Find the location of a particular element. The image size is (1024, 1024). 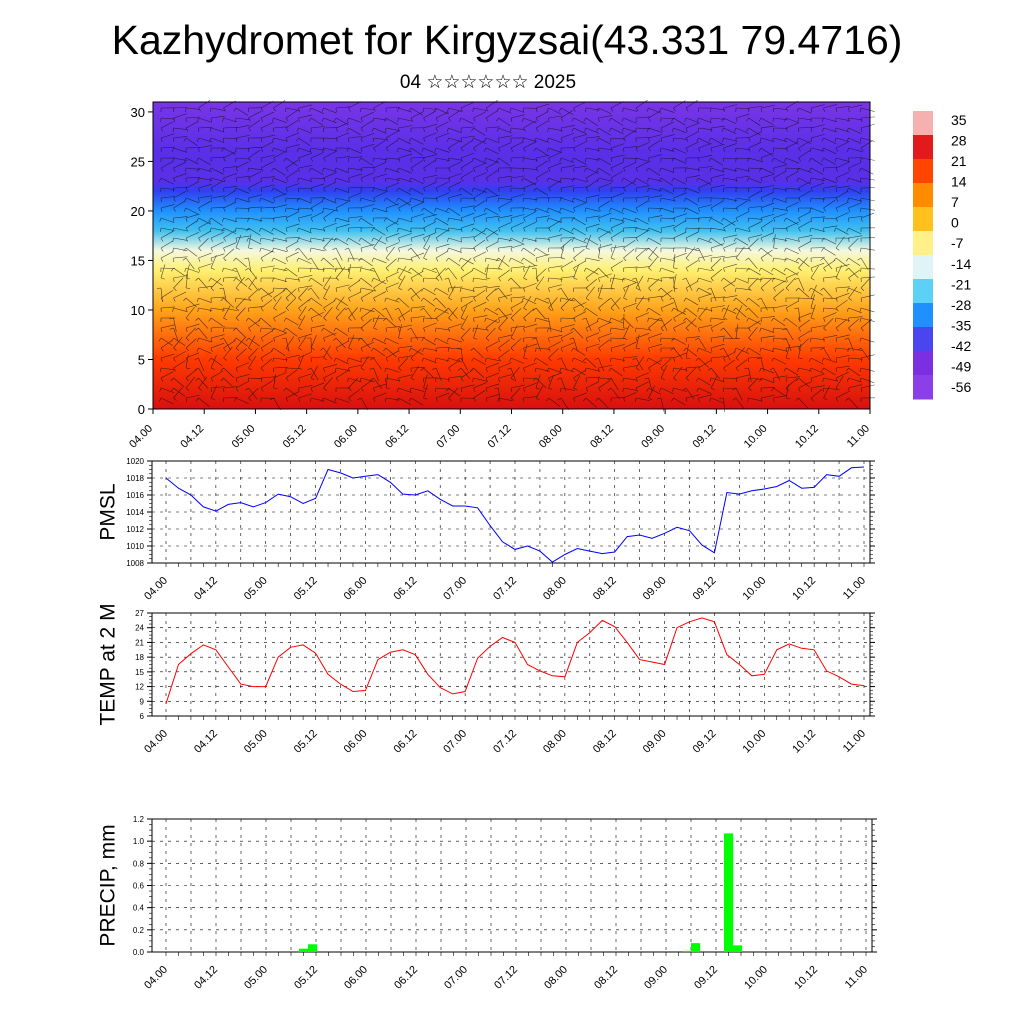

x-tick-label: 10.00 is located at coordinates (756, 978).